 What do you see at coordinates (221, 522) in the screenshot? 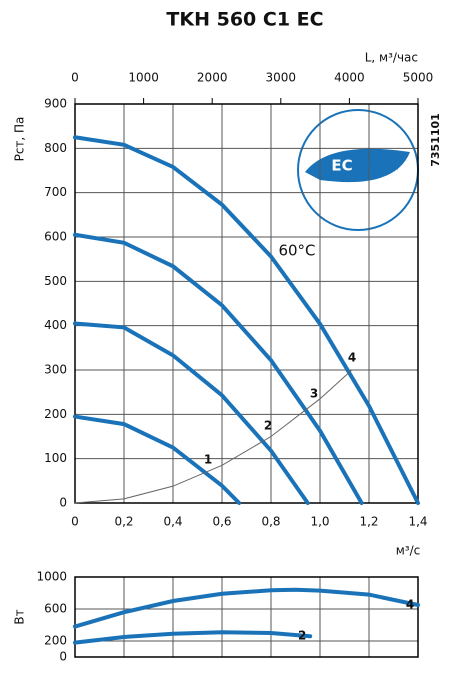
I see `x-tick-label: 0,6` at bounding box center [221, 522].